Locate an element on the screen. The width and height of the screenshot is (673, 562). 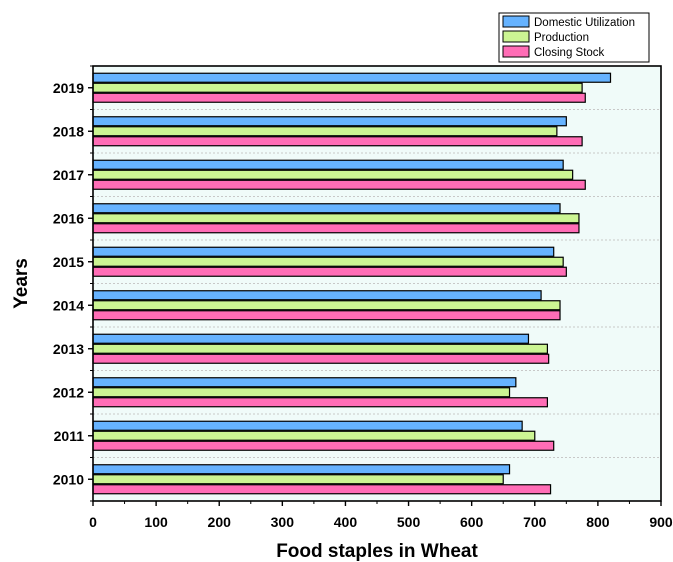
bar-closing-stock-2015 is located at coordinates (329, 271).